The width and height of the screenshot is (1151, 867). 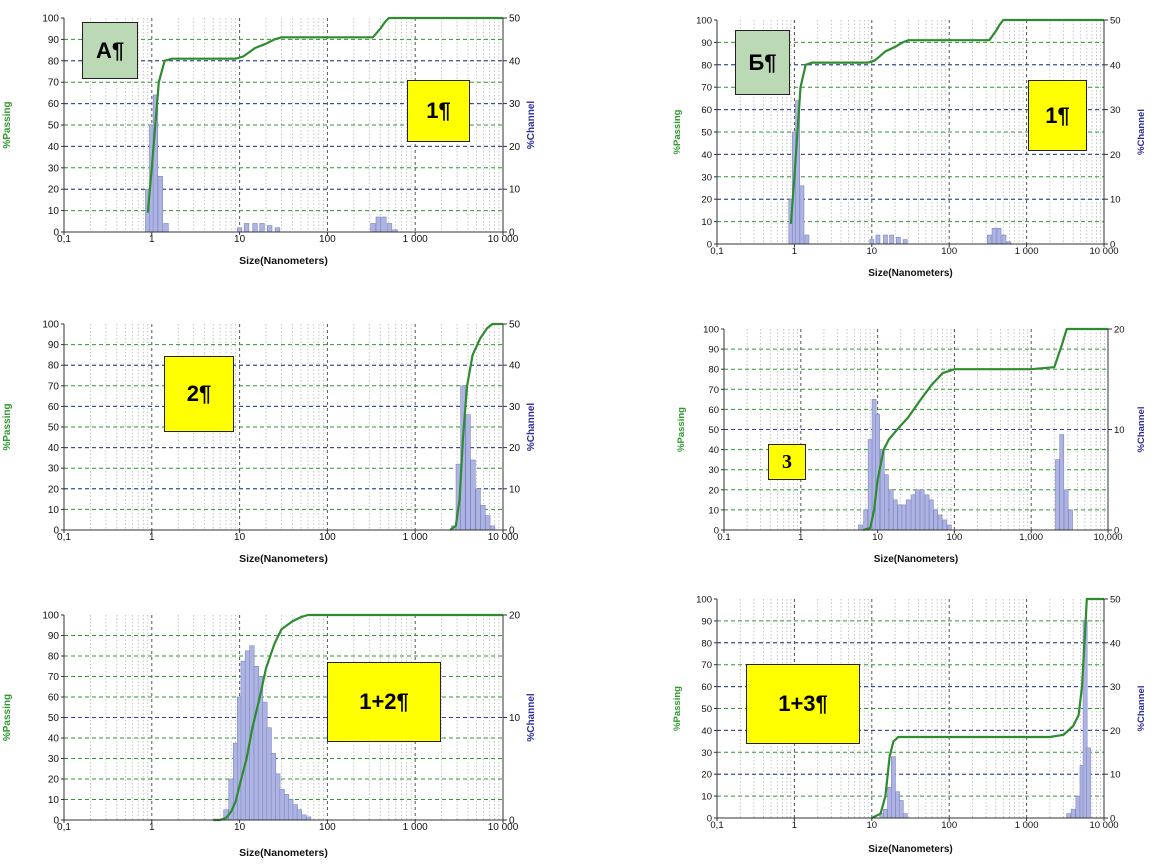 I want to click on x-tick-label: 1 000, so click(x=1027, y=251).